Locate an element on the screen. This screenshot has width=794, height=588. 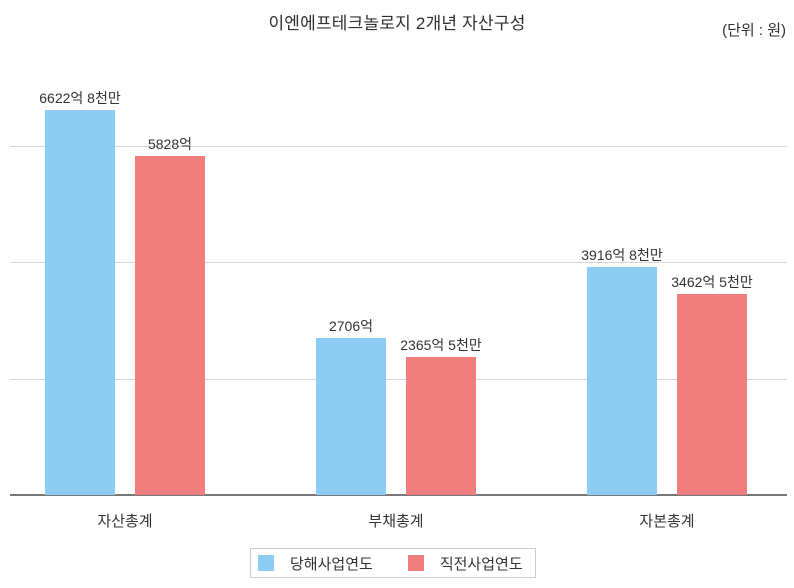
value-label-current-year-3: 3916억 8천만 is located at coordinates (622, 255).